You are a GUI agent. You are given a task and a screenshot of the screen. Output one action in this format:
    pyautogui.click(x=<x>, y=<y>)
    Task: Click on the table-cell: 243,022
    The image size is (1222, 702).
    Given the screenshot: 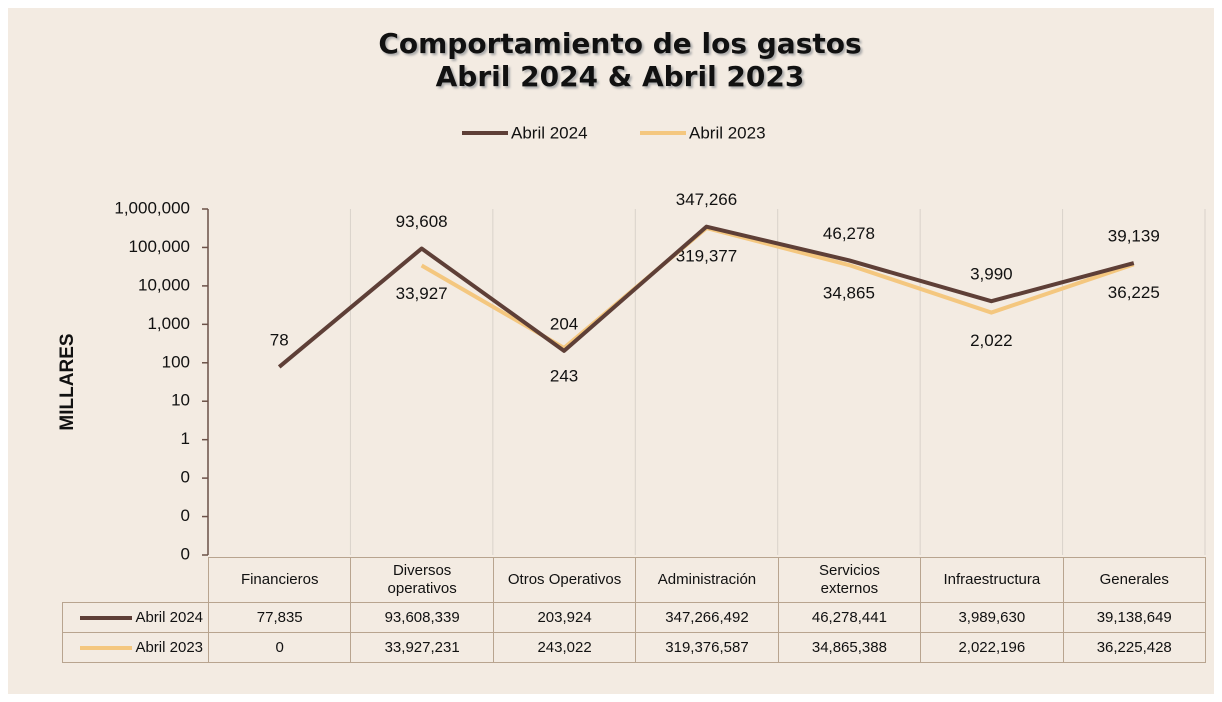 What is the action you would take?
    pyautogui.click(x=564, y=647)
    